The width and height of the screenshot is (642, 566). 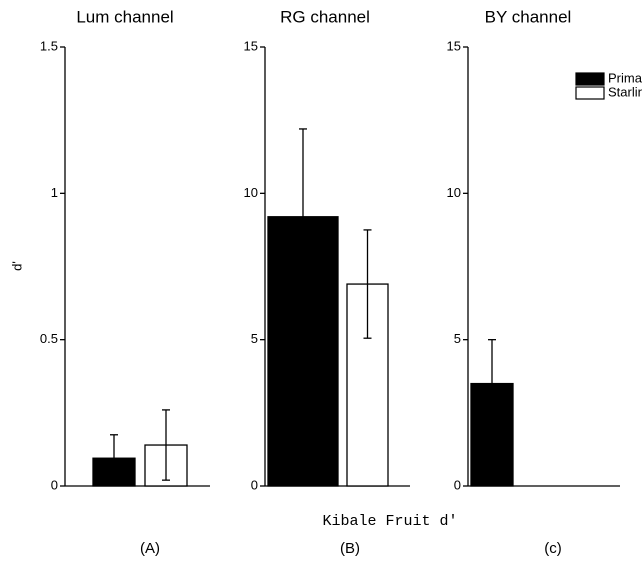 I want to click on panel-label: (c), so click(x=553, y=548).